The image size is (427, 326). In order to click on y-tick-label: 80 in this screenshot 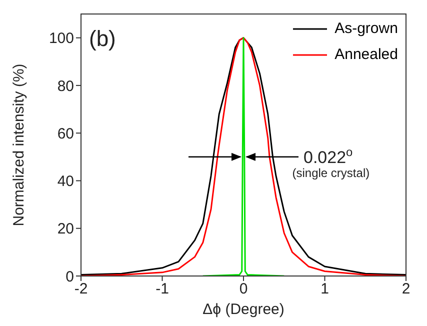, I will do `click(65, 86)`.